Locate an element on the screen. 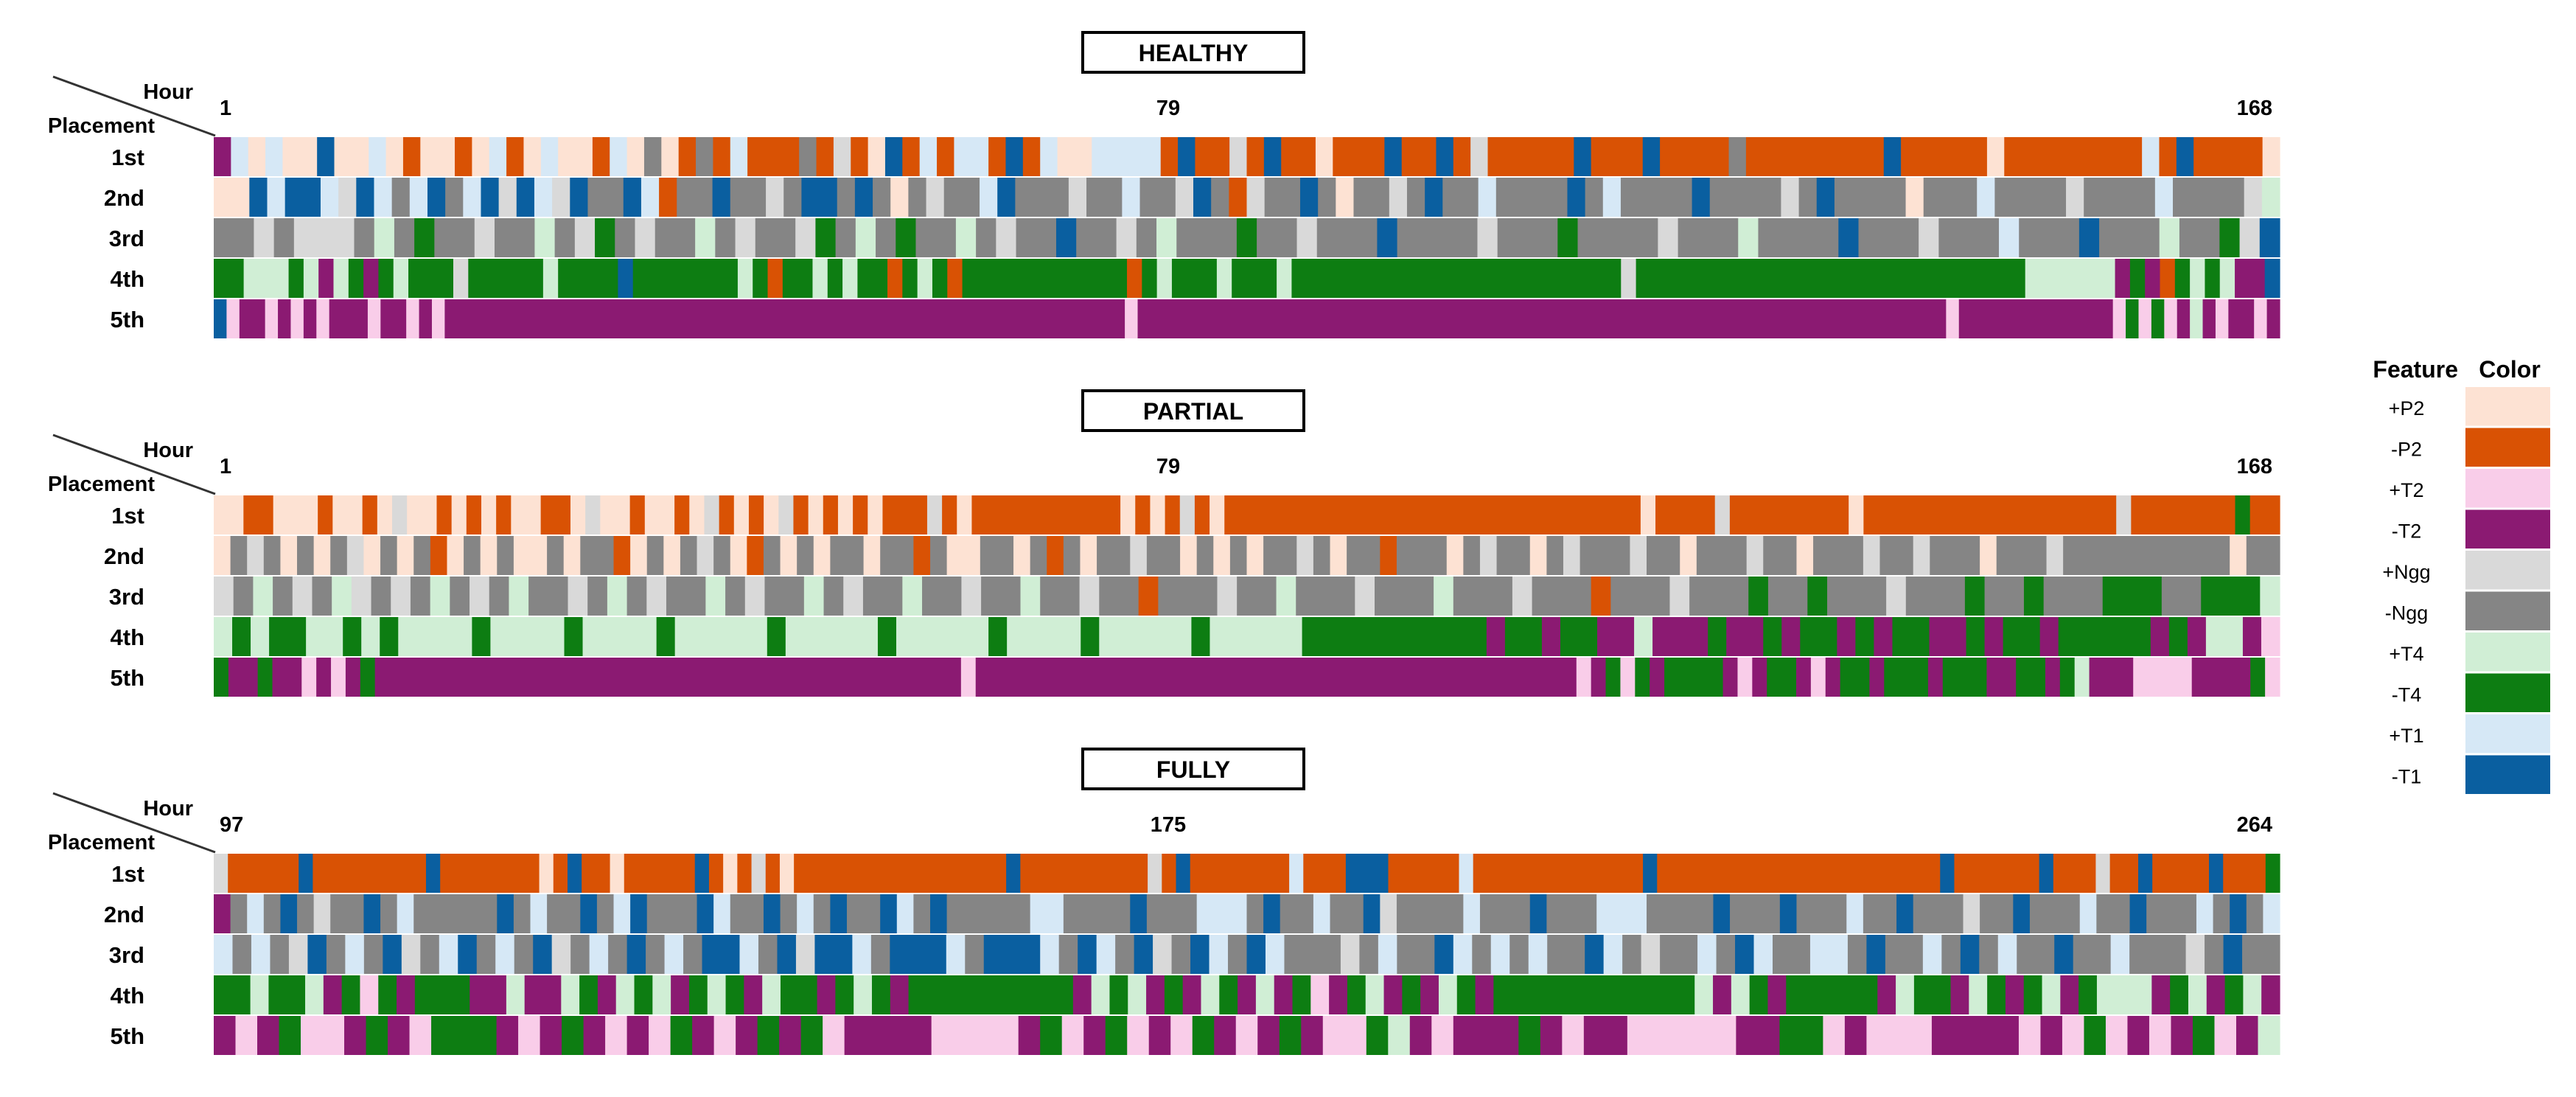 The width and height of the screenshot is (2576, 1097). legend-color-swatch is located at coordinates (2507, 733).